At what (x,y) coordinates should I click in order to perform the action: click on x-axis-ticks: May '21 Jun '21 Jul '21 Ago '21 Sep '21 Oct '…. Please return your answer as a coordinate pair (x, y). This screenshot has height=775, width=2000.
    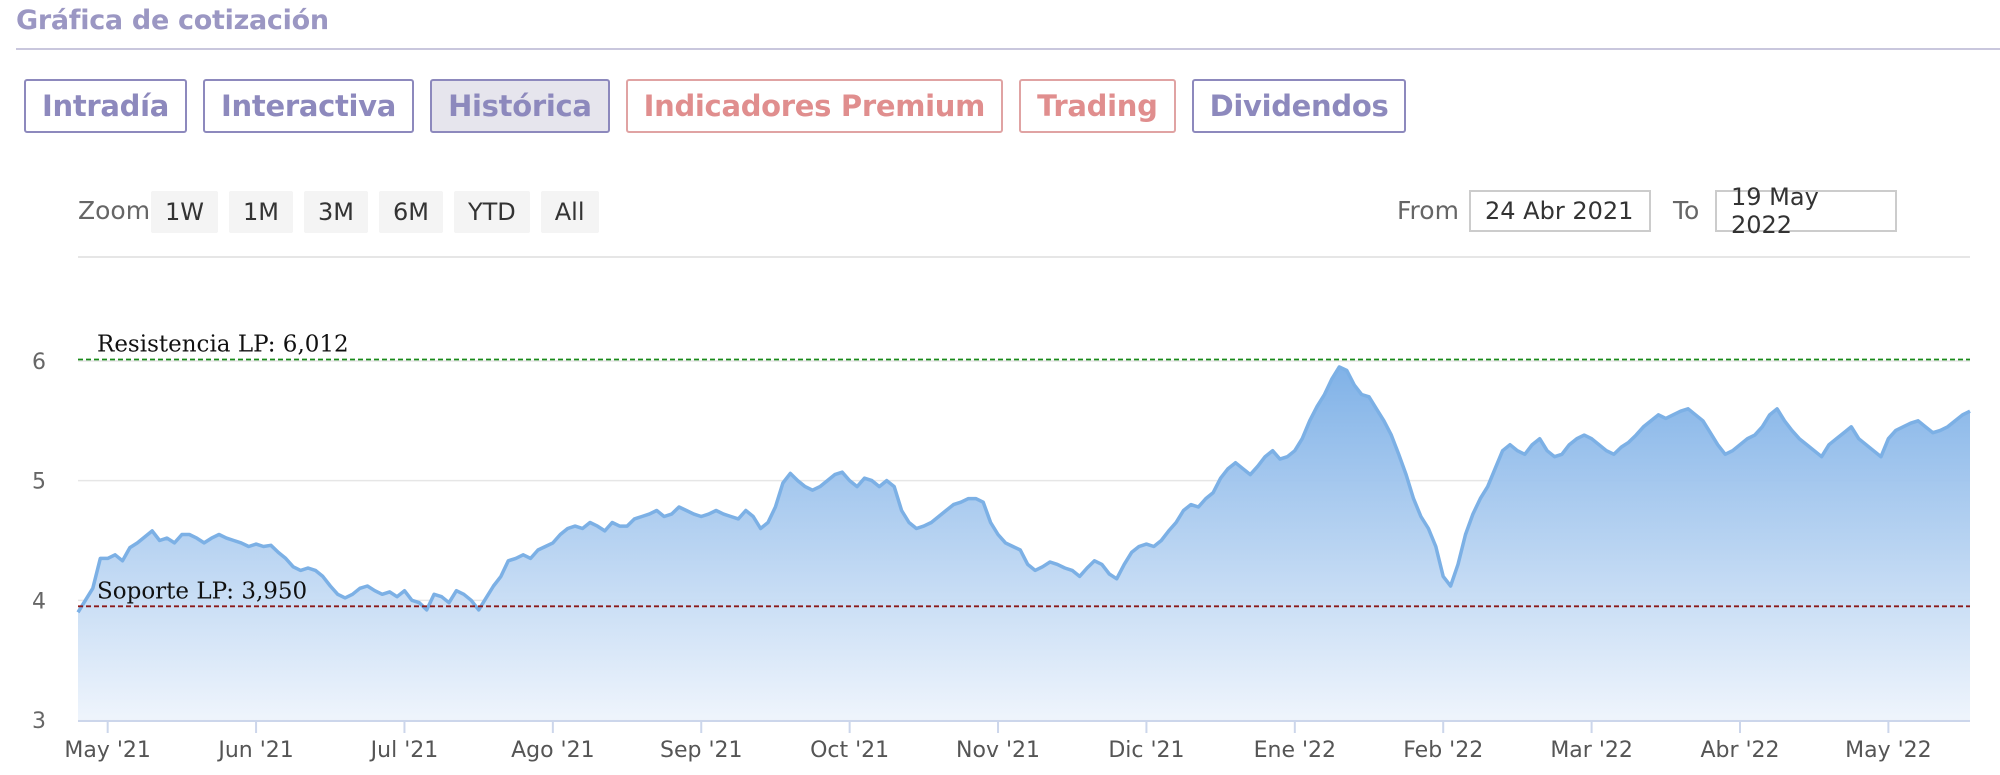
    Looking at the image, I should click on (998, 742).